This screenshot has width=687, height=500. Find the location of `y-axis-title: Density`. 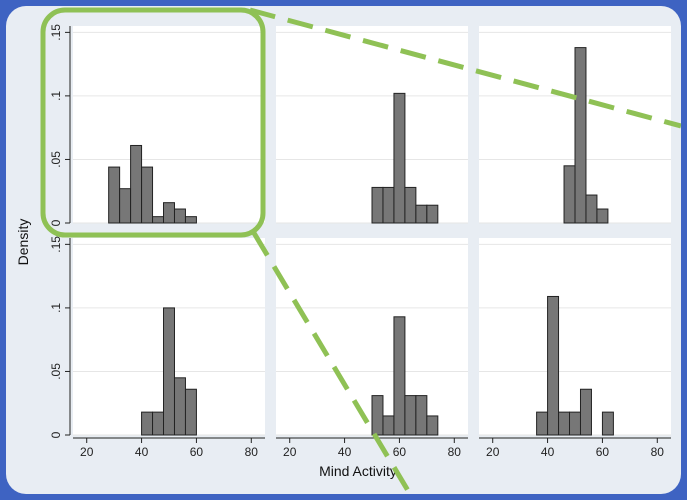

y-axis-title: Density is located at coordinates (23, 242).